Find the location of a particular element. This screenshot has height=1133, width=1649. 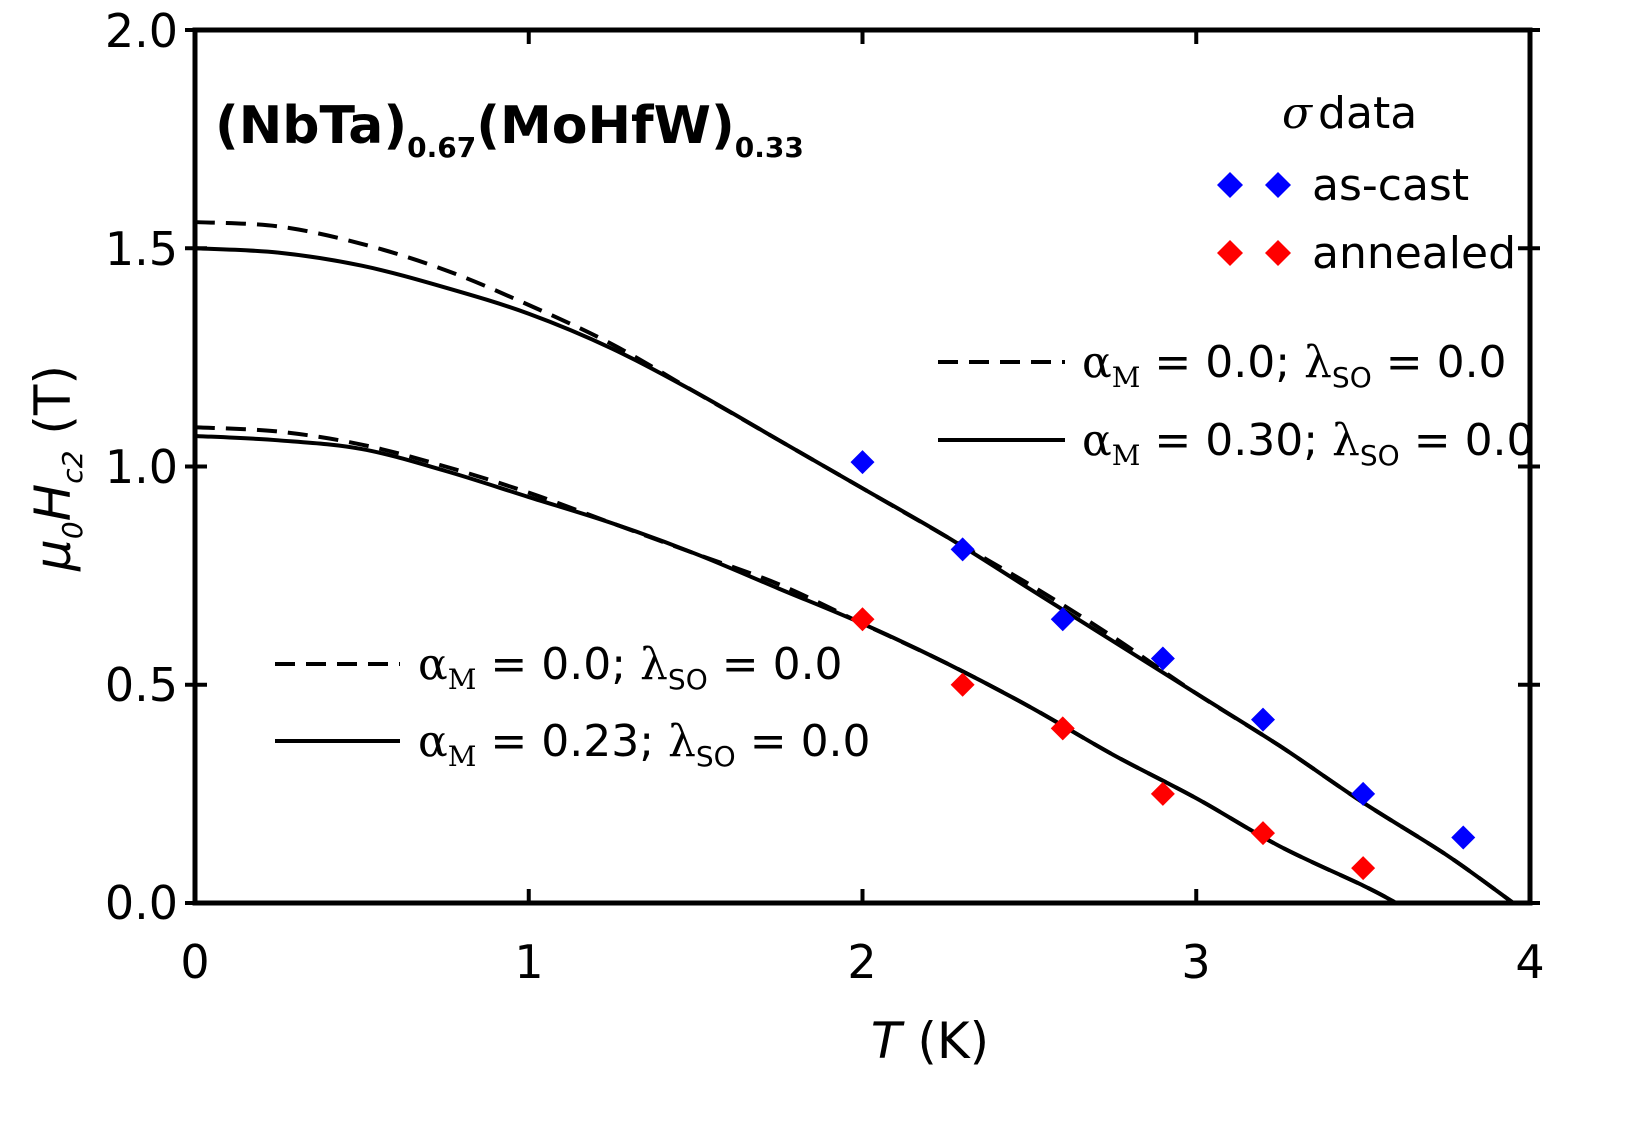

legend-swatches is located at coordinates (1254, 219).